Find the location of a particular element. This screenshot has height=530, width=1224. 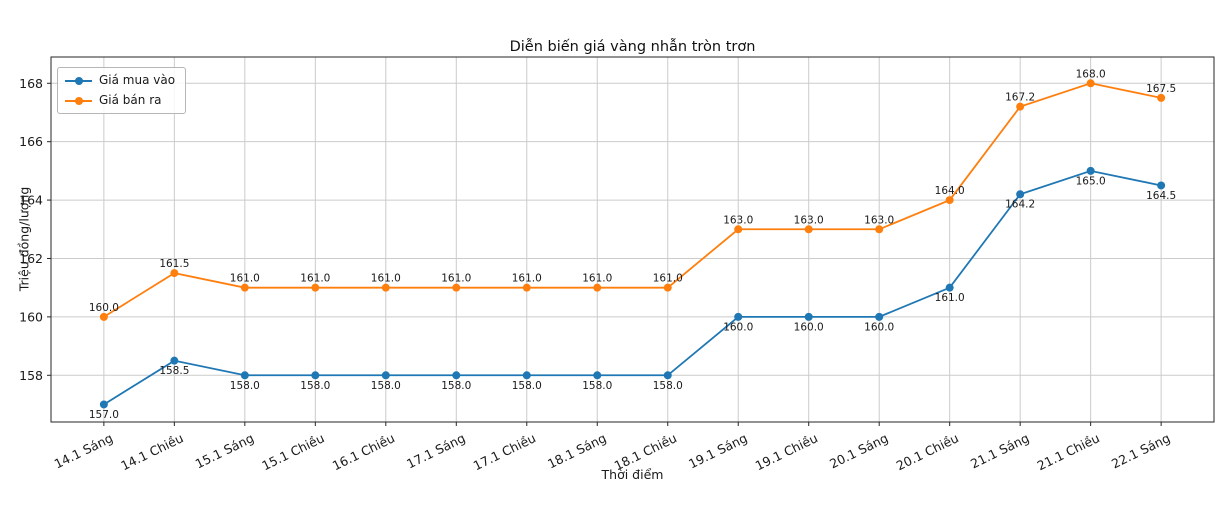

x-tick-label: 18.1 Chiều is located at coordinates (645, 451).